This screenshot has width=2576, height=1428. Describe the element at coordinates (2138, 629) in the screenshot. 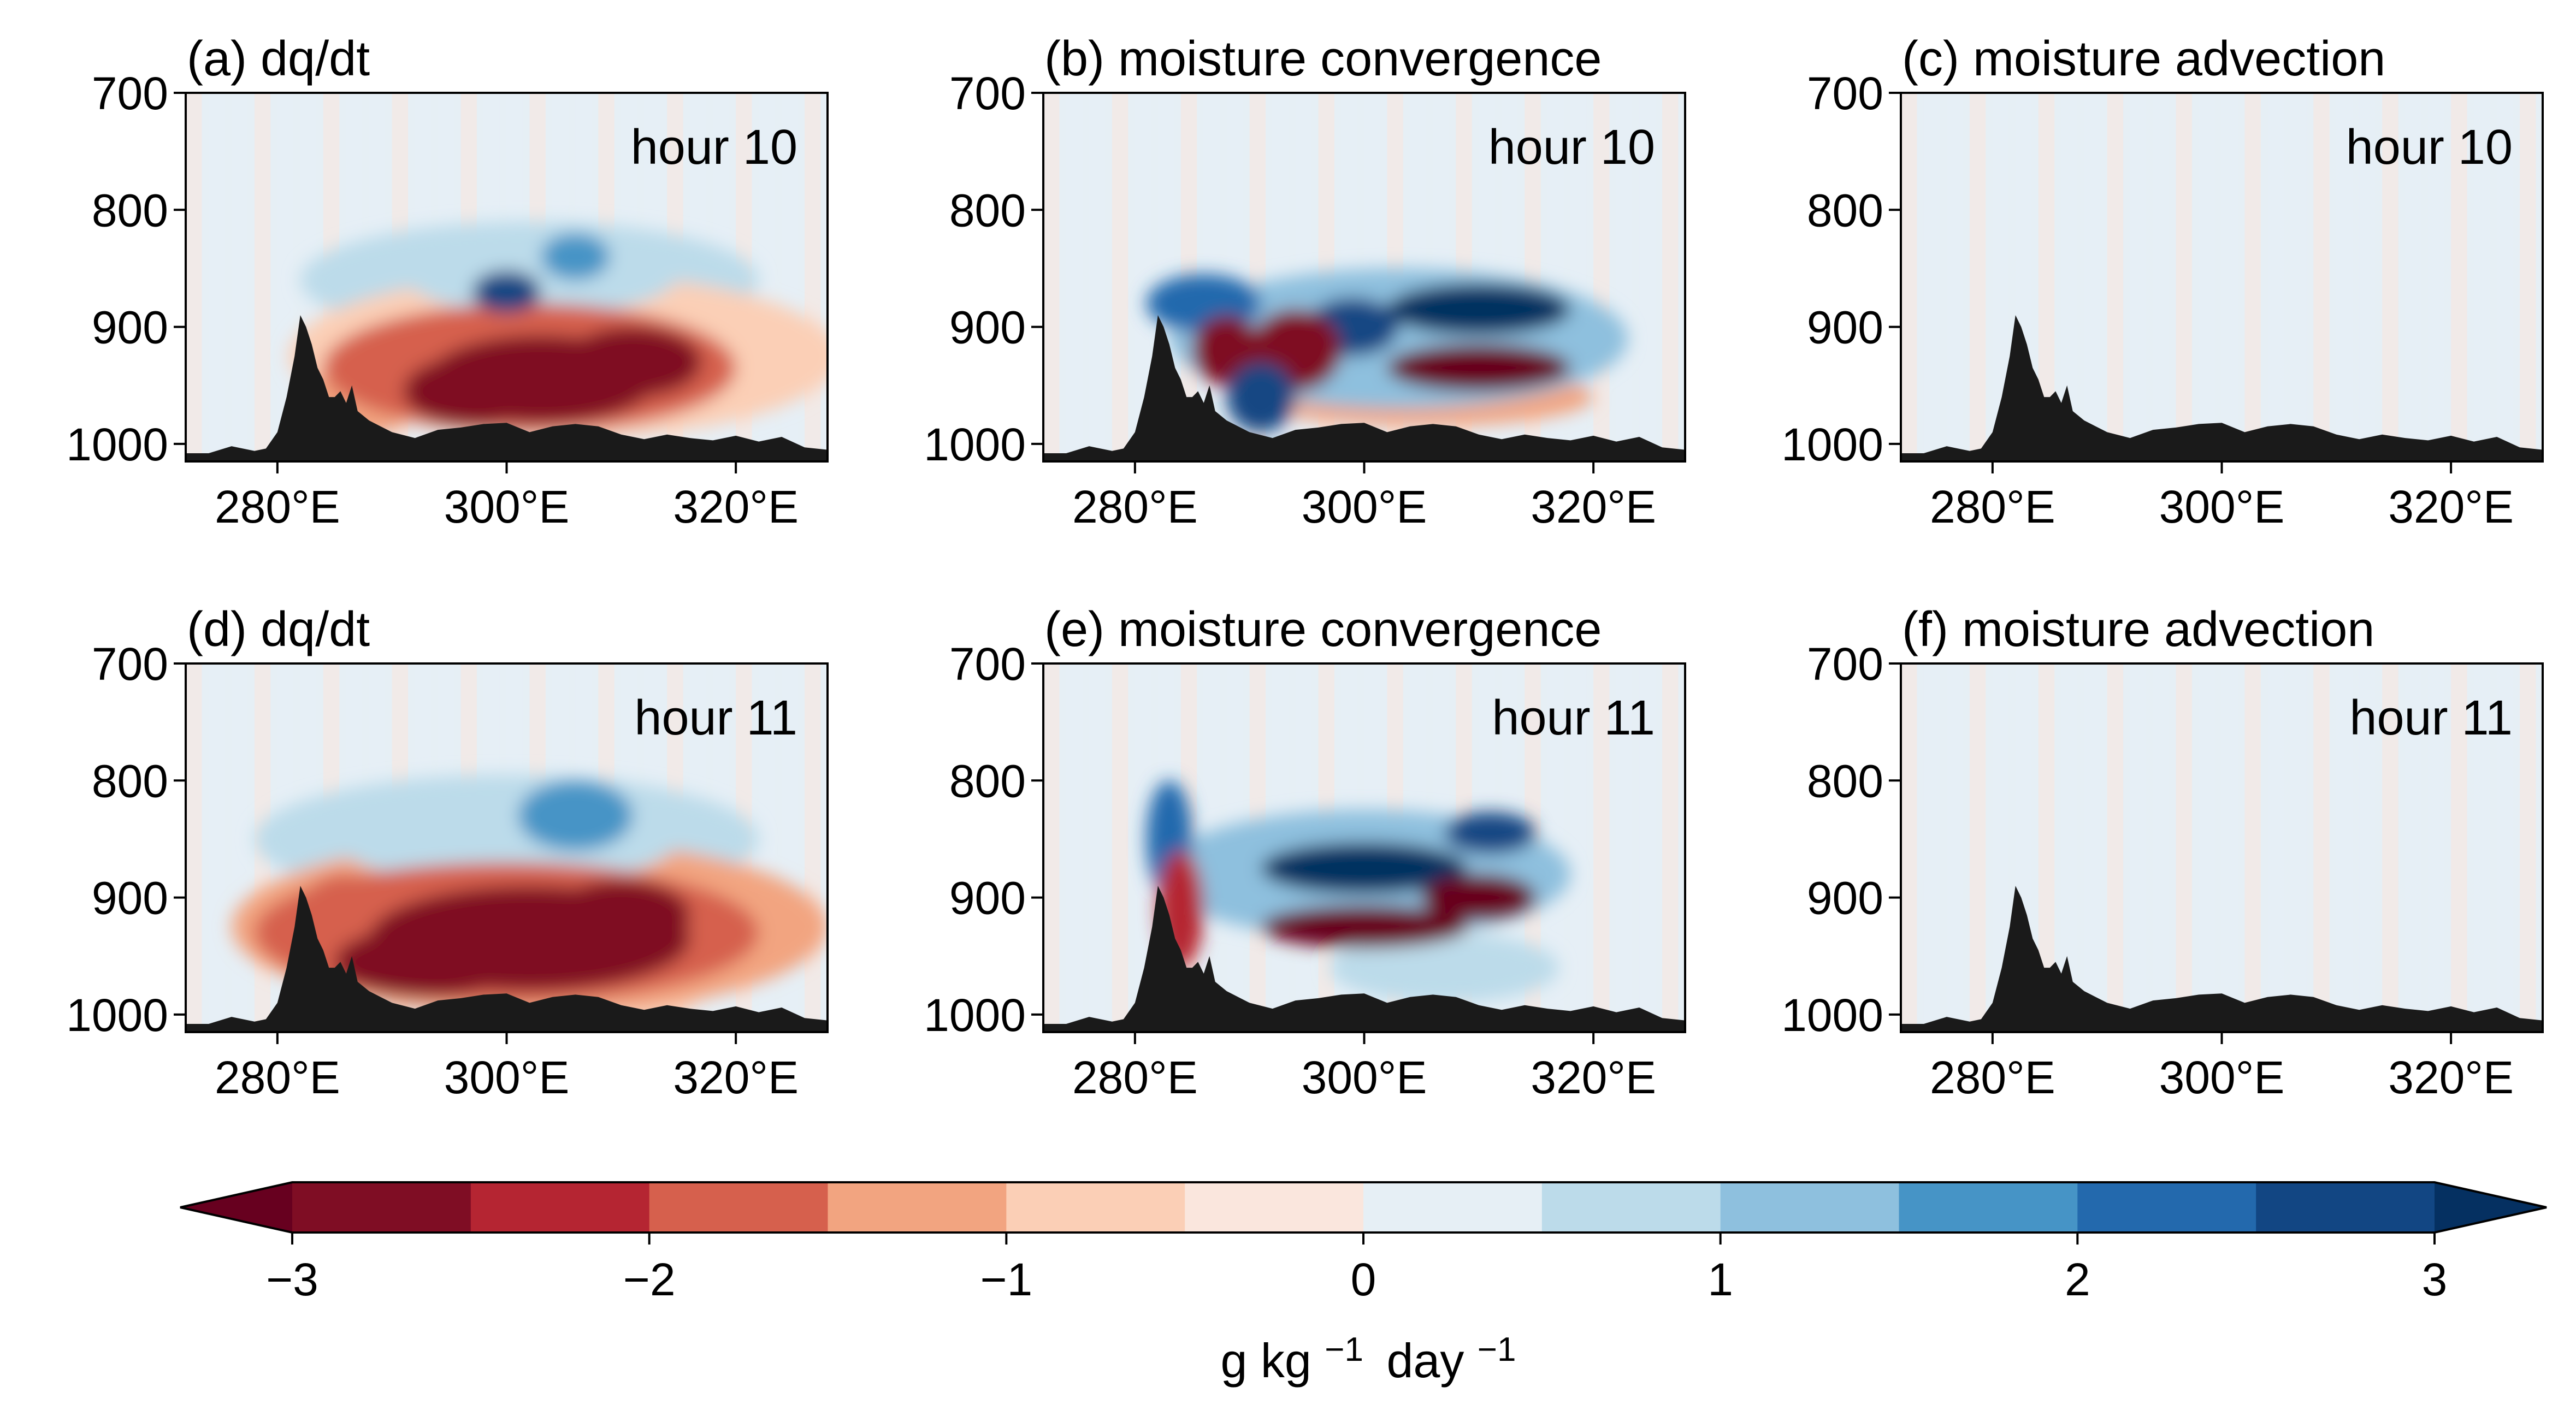

I see `panel-title: (f) moisture advection` at that location.